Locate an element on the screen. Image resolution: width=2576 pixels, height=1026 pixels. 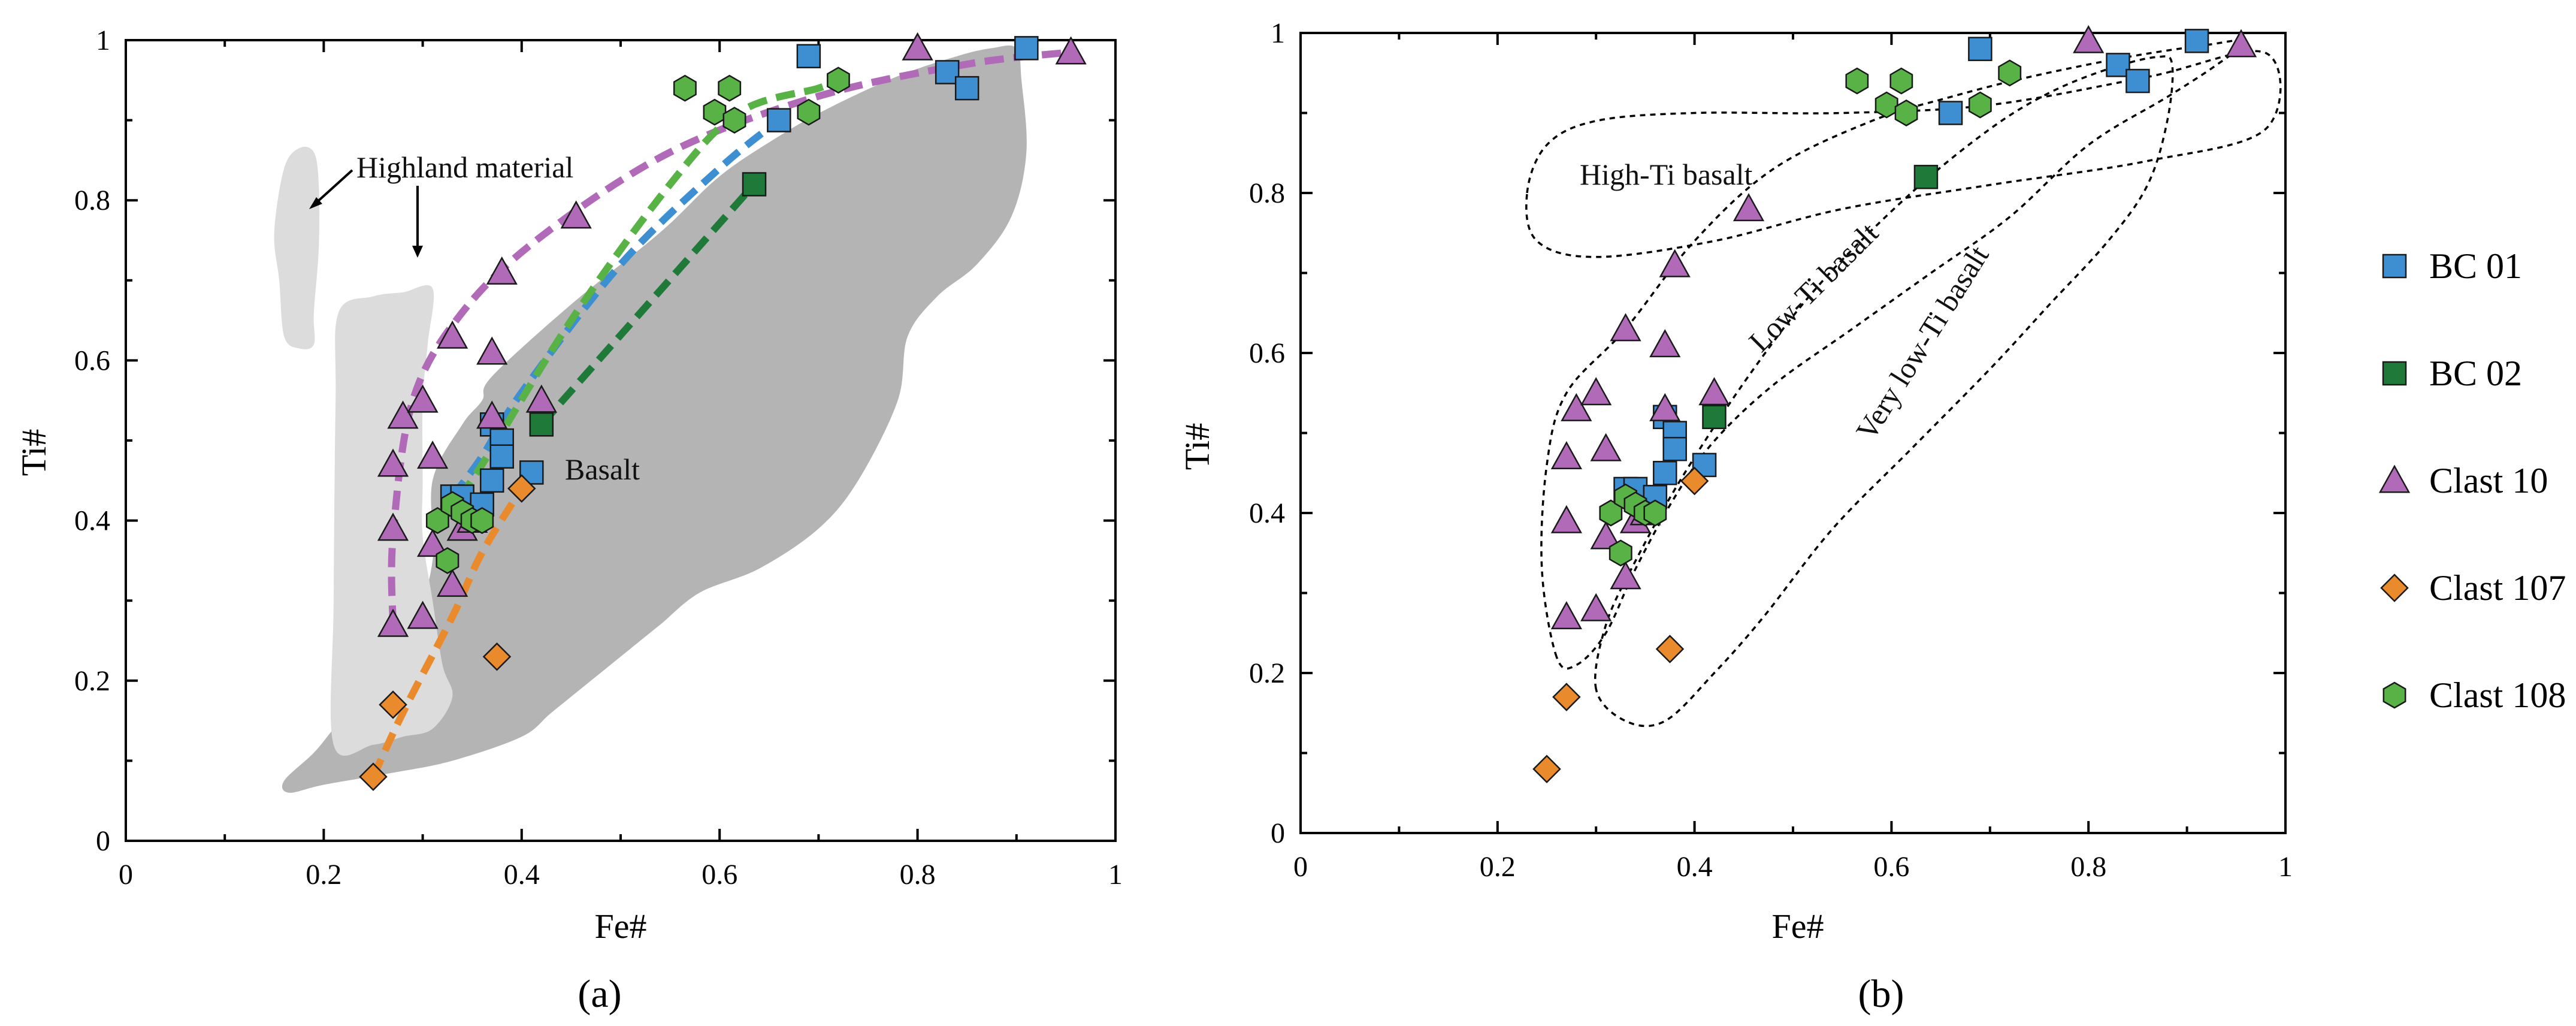
legend-label-clast-108: Clast 108 is located at coordinates (2497, 695).